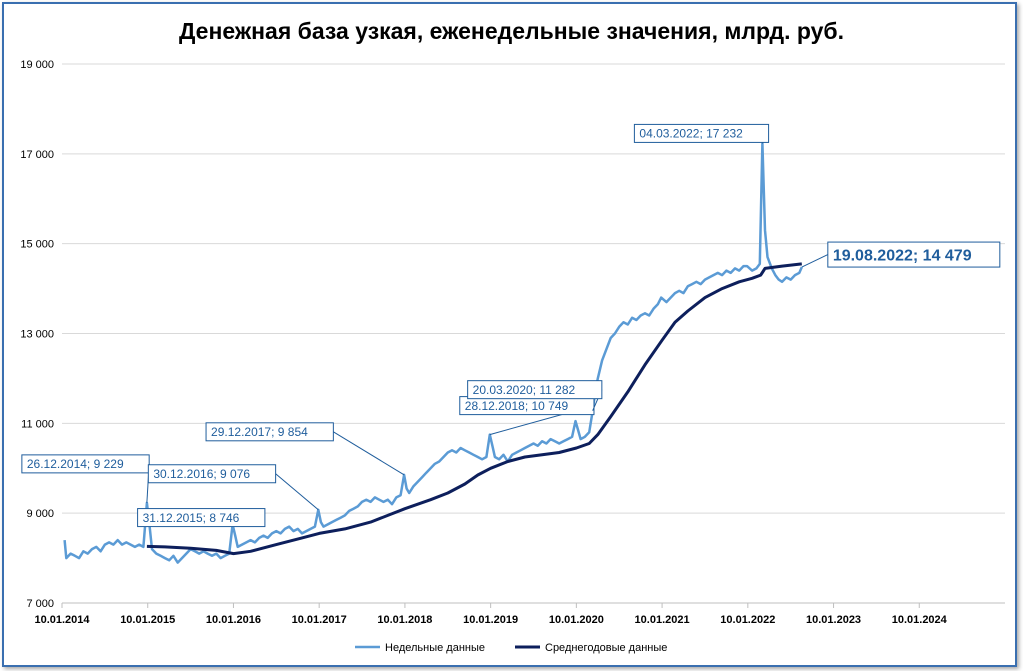  What do you see at coordinates (37, 155) in the screenshot?
I see `y-tick-label: 17 000` at bounding box center [37, 155].